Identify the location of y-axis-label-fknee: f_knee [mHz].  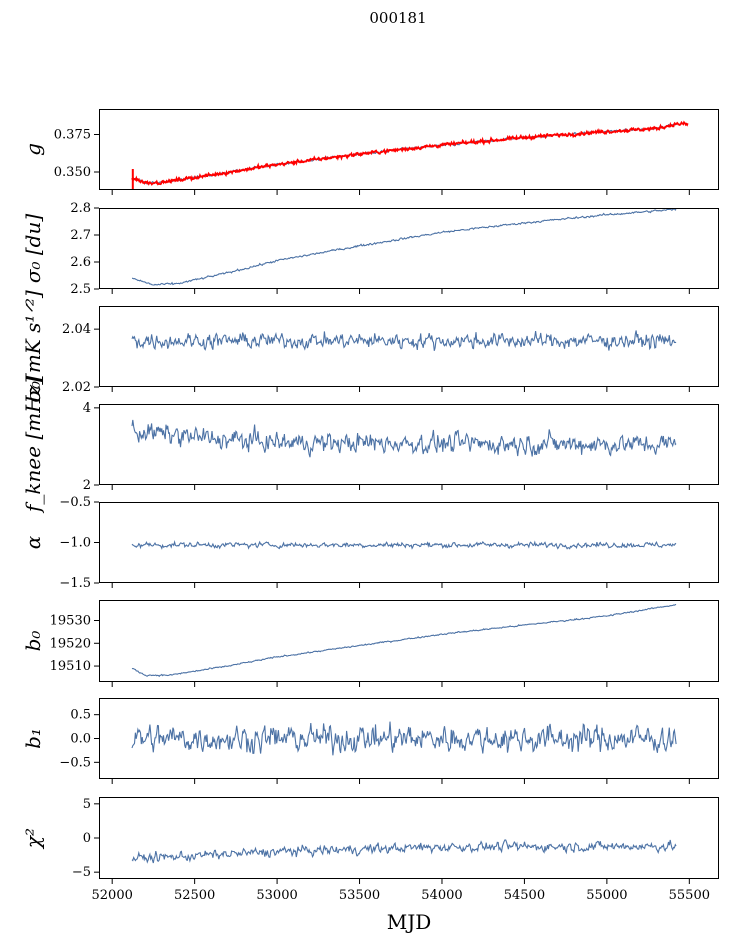
(33, 445).